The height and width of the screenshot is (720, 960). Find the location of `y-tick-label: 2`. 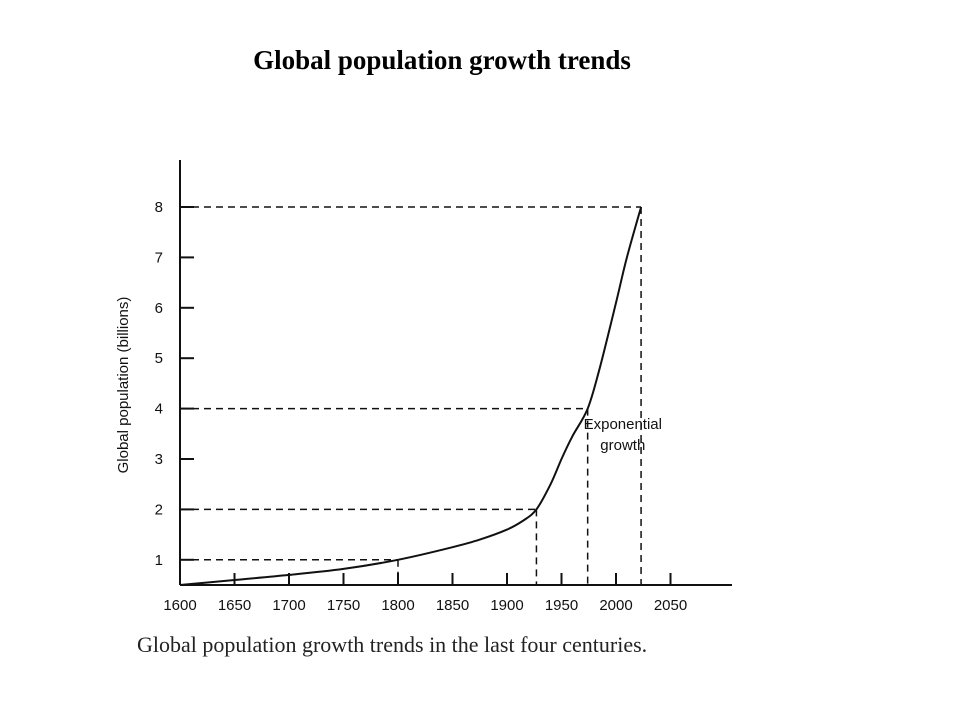

y-tick-label: 2 is located at coordinates (159, 509).